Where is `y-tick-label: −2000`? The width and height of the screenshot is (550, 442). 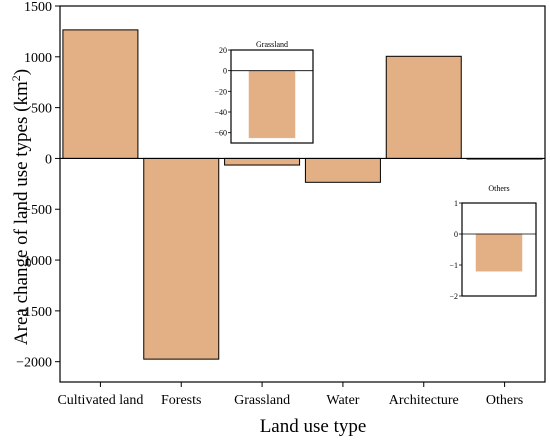 y-tick-label: −2000 is located at coordinates (34, 363).